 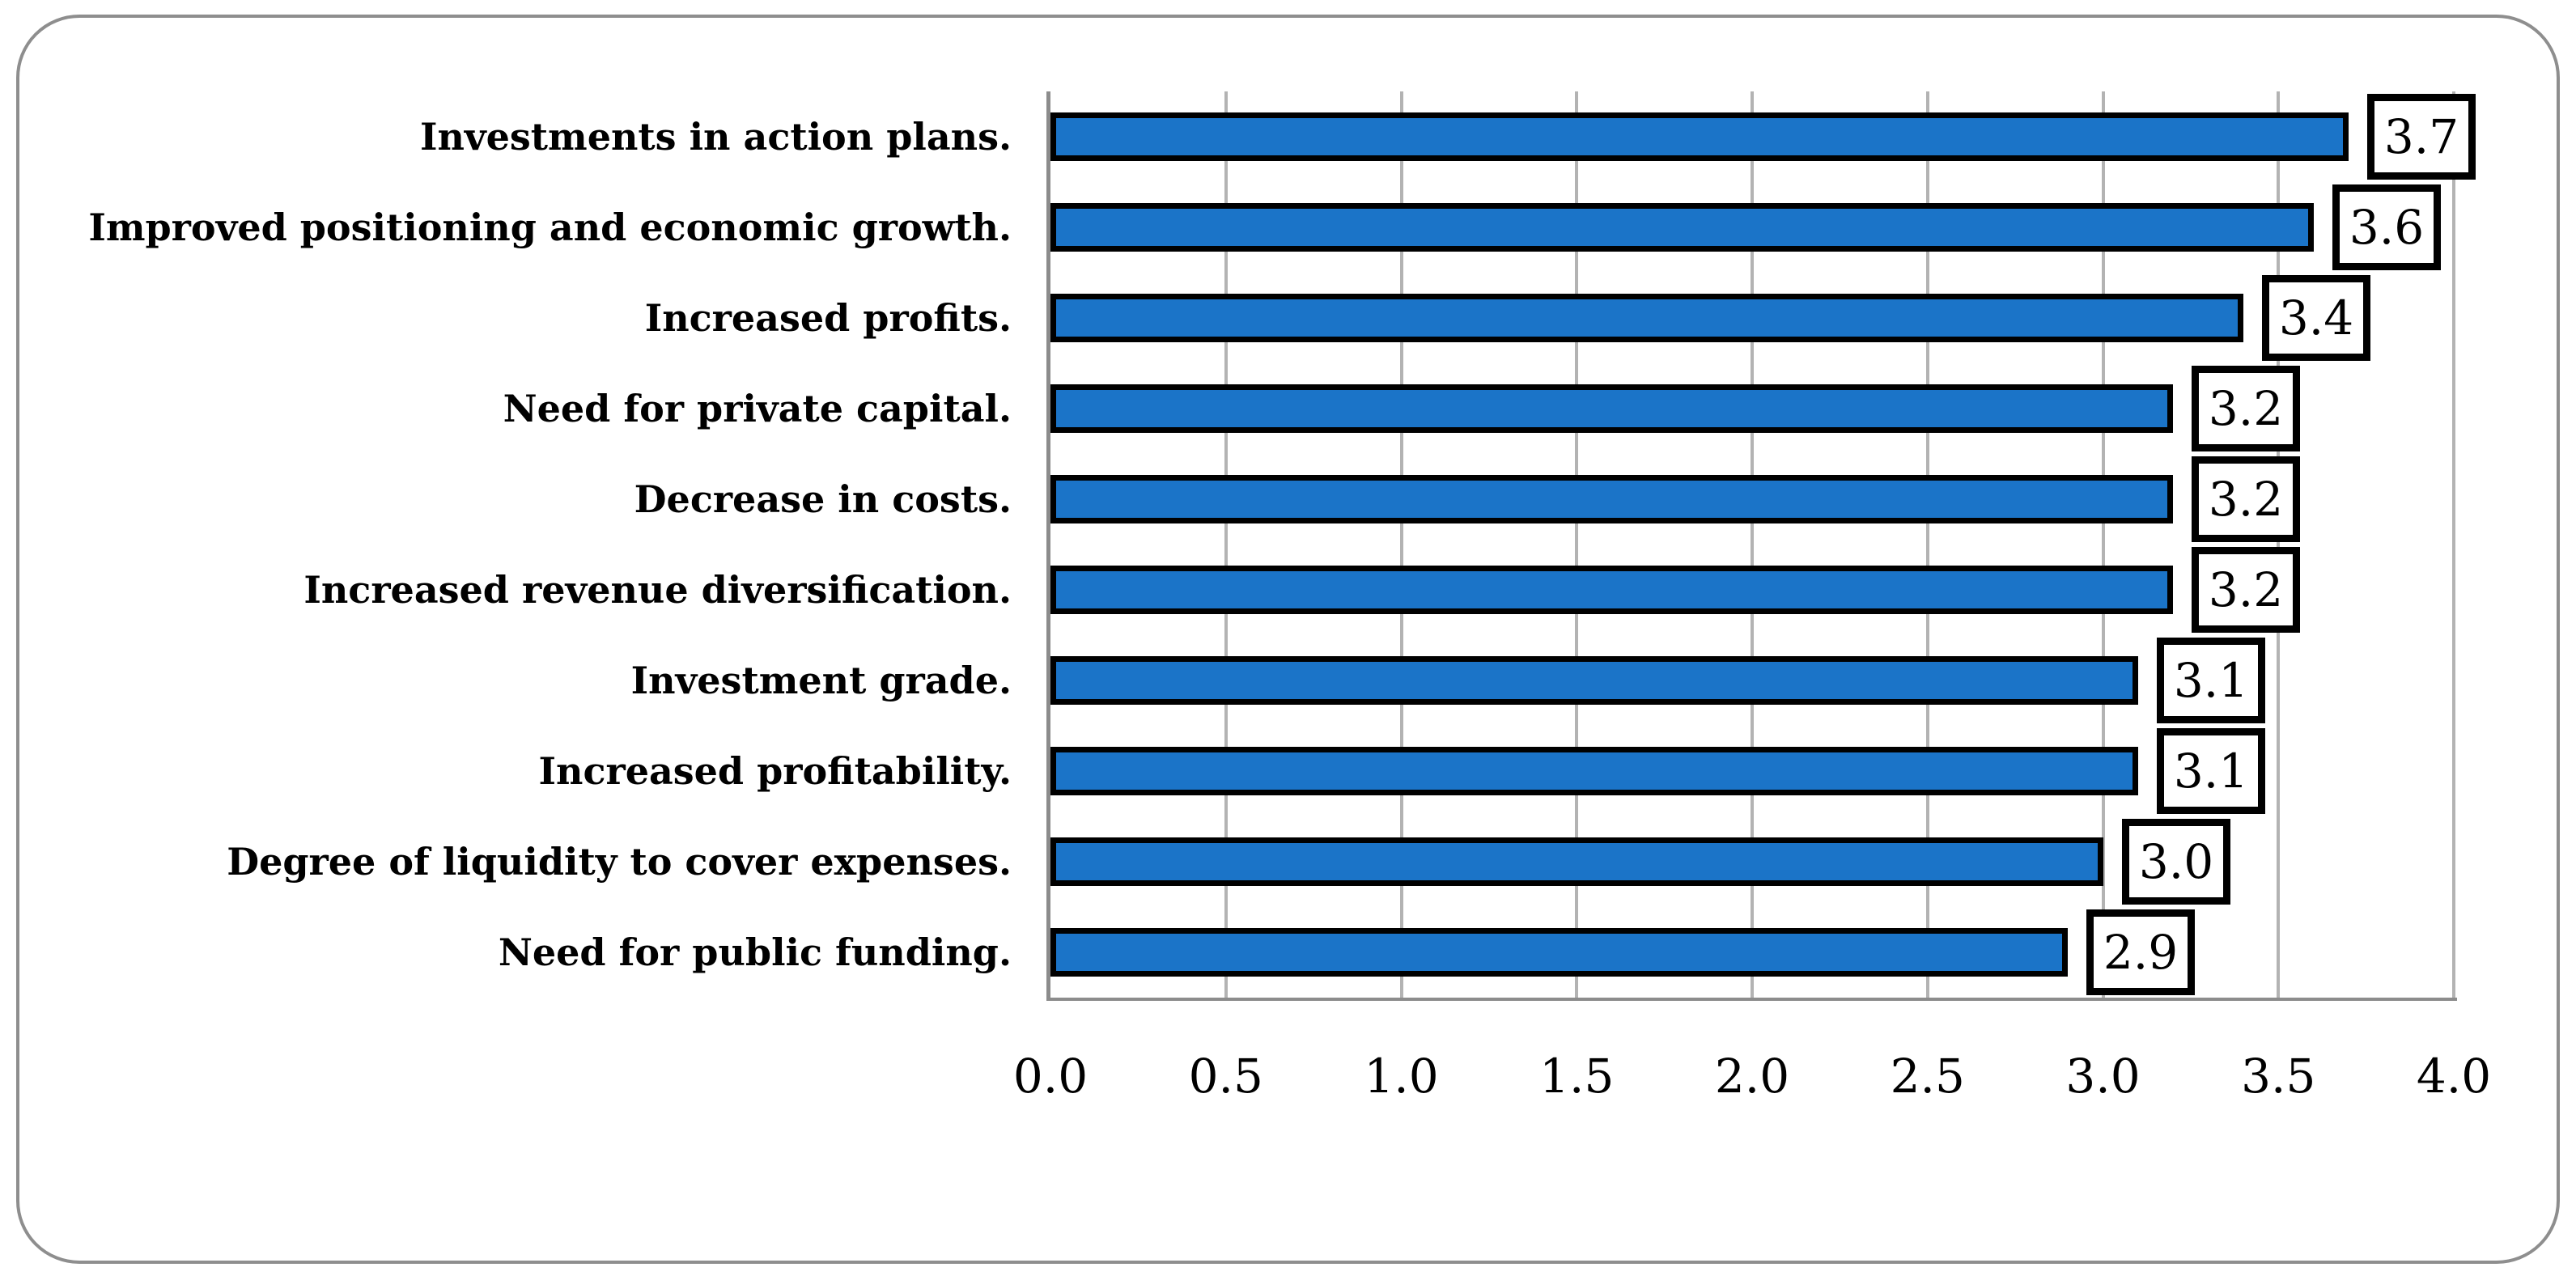 What do you see at coordinates (757, 408) in the screenshot?
I see `category-label: Need for private capital.` at bounding box center [757, 408].